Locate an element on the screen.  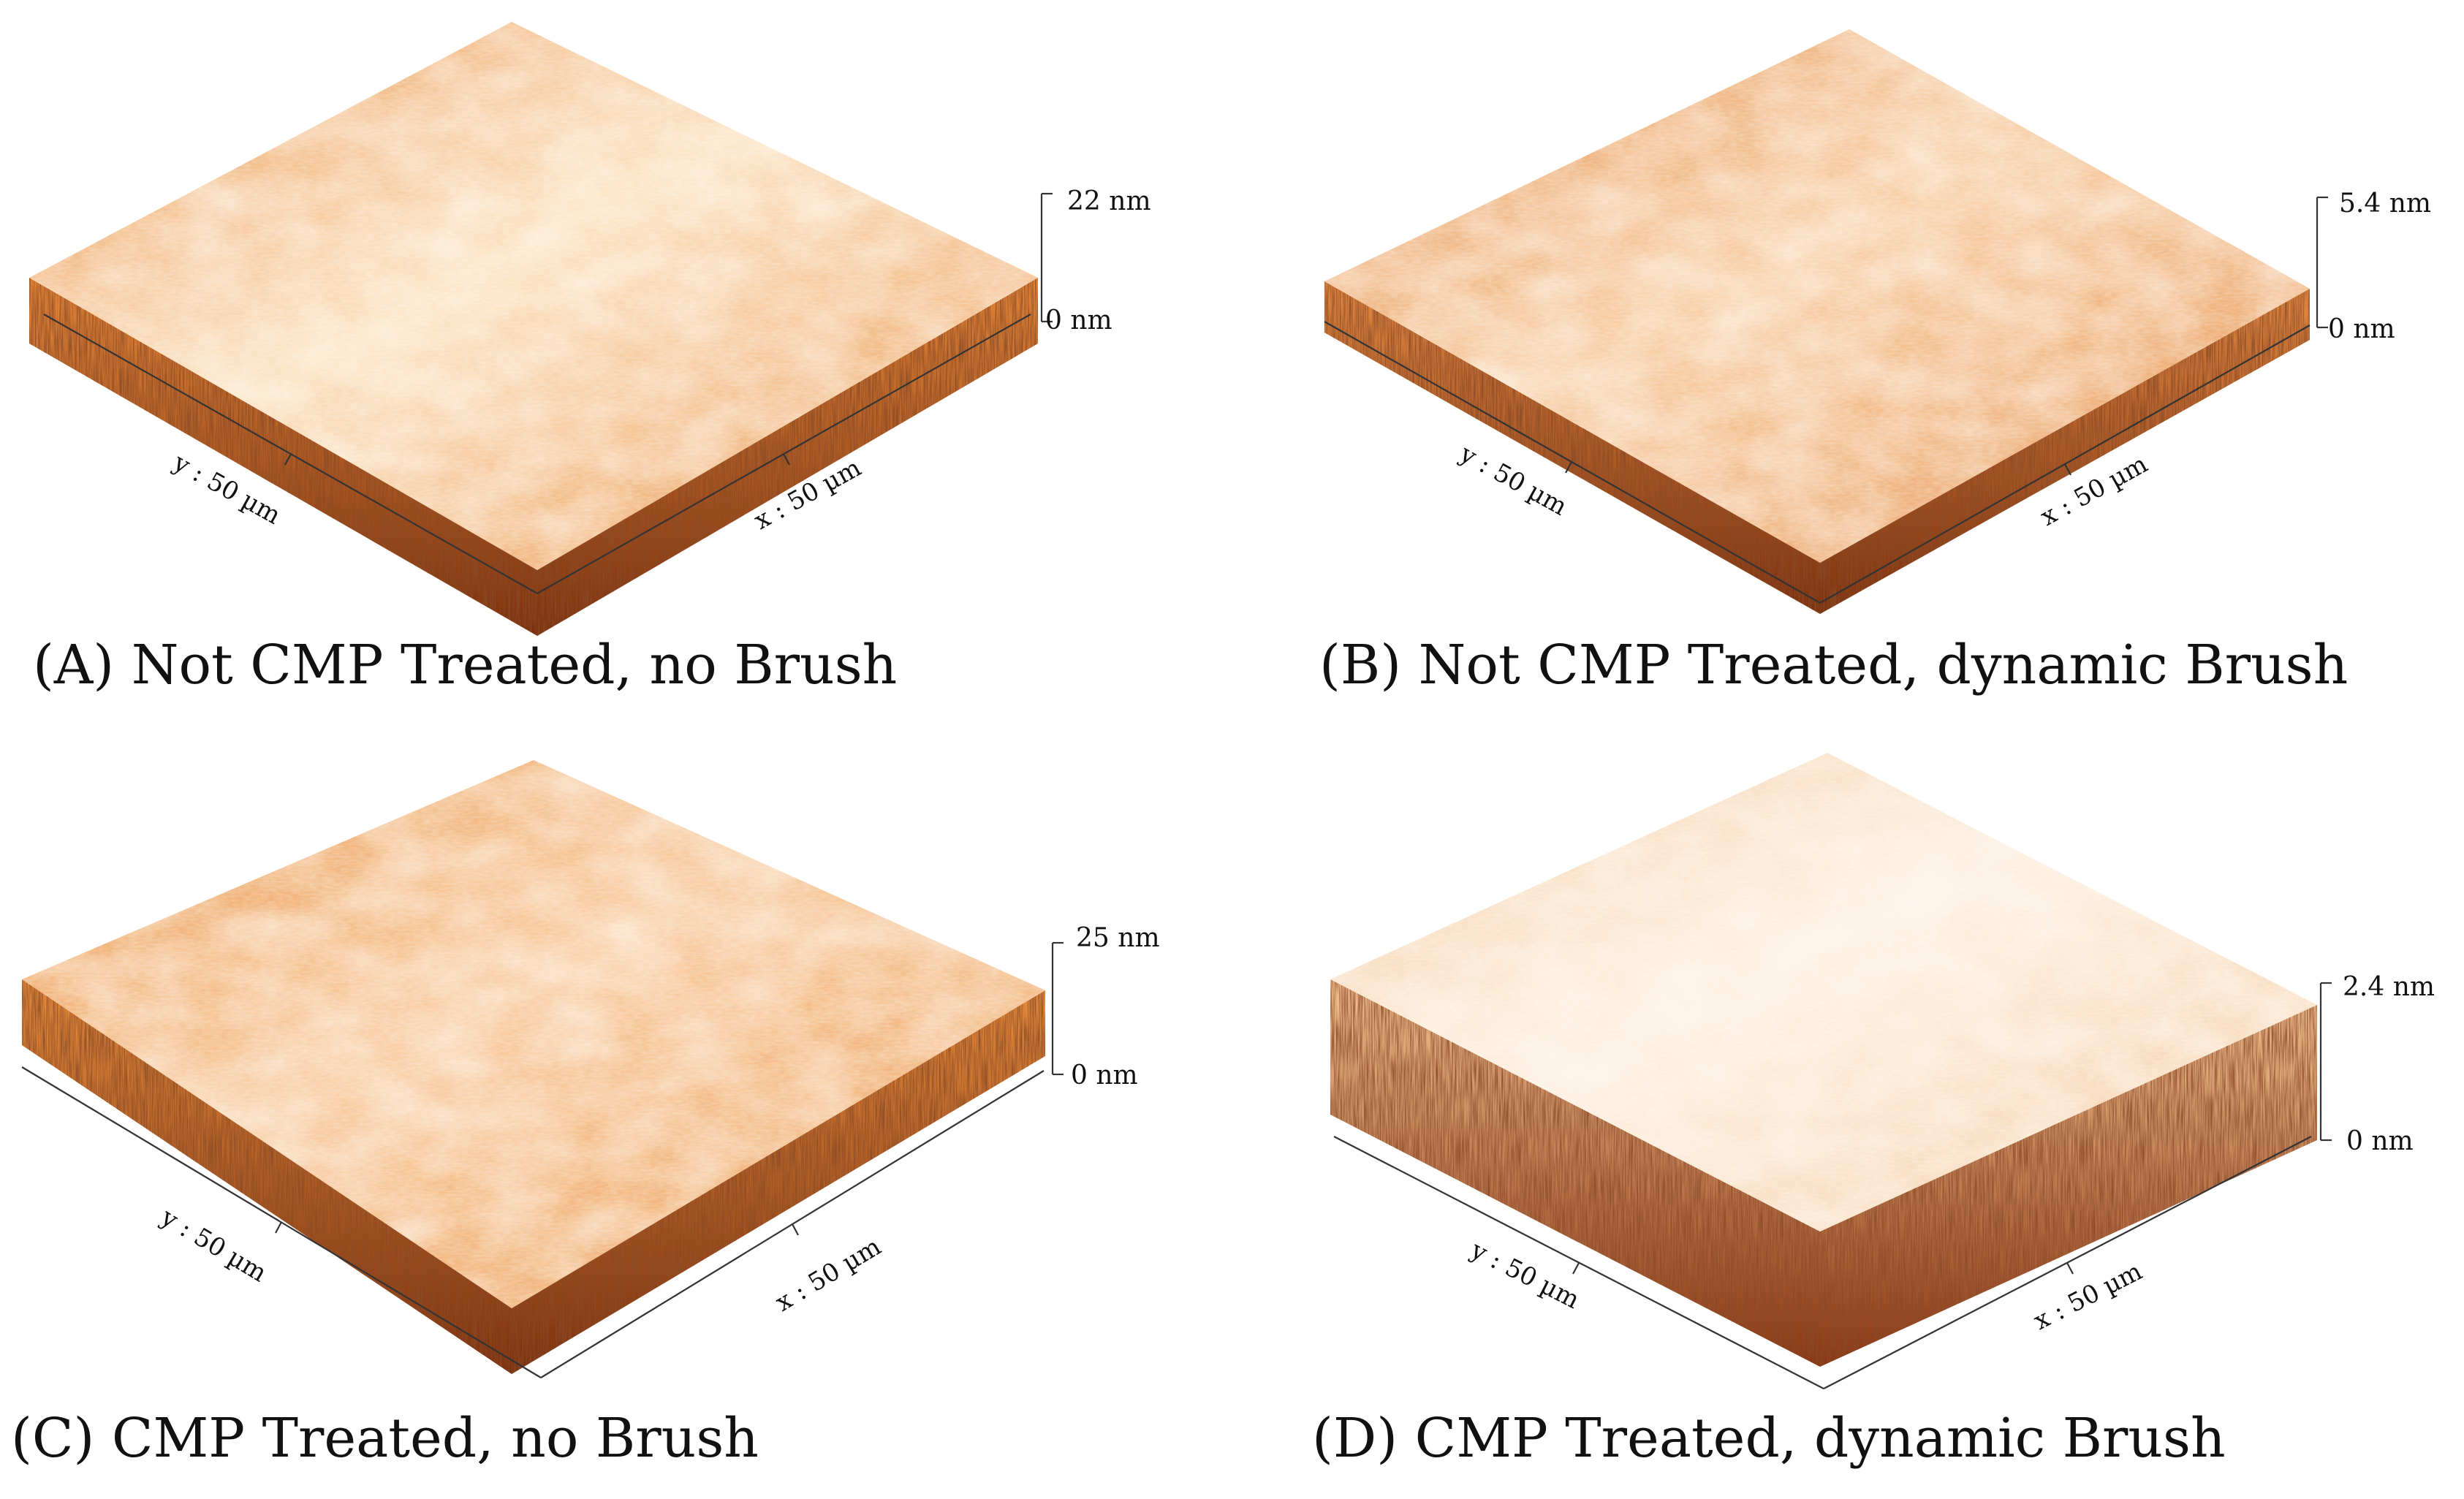
x-axis-tick-a is located at coordinates (786, 459).